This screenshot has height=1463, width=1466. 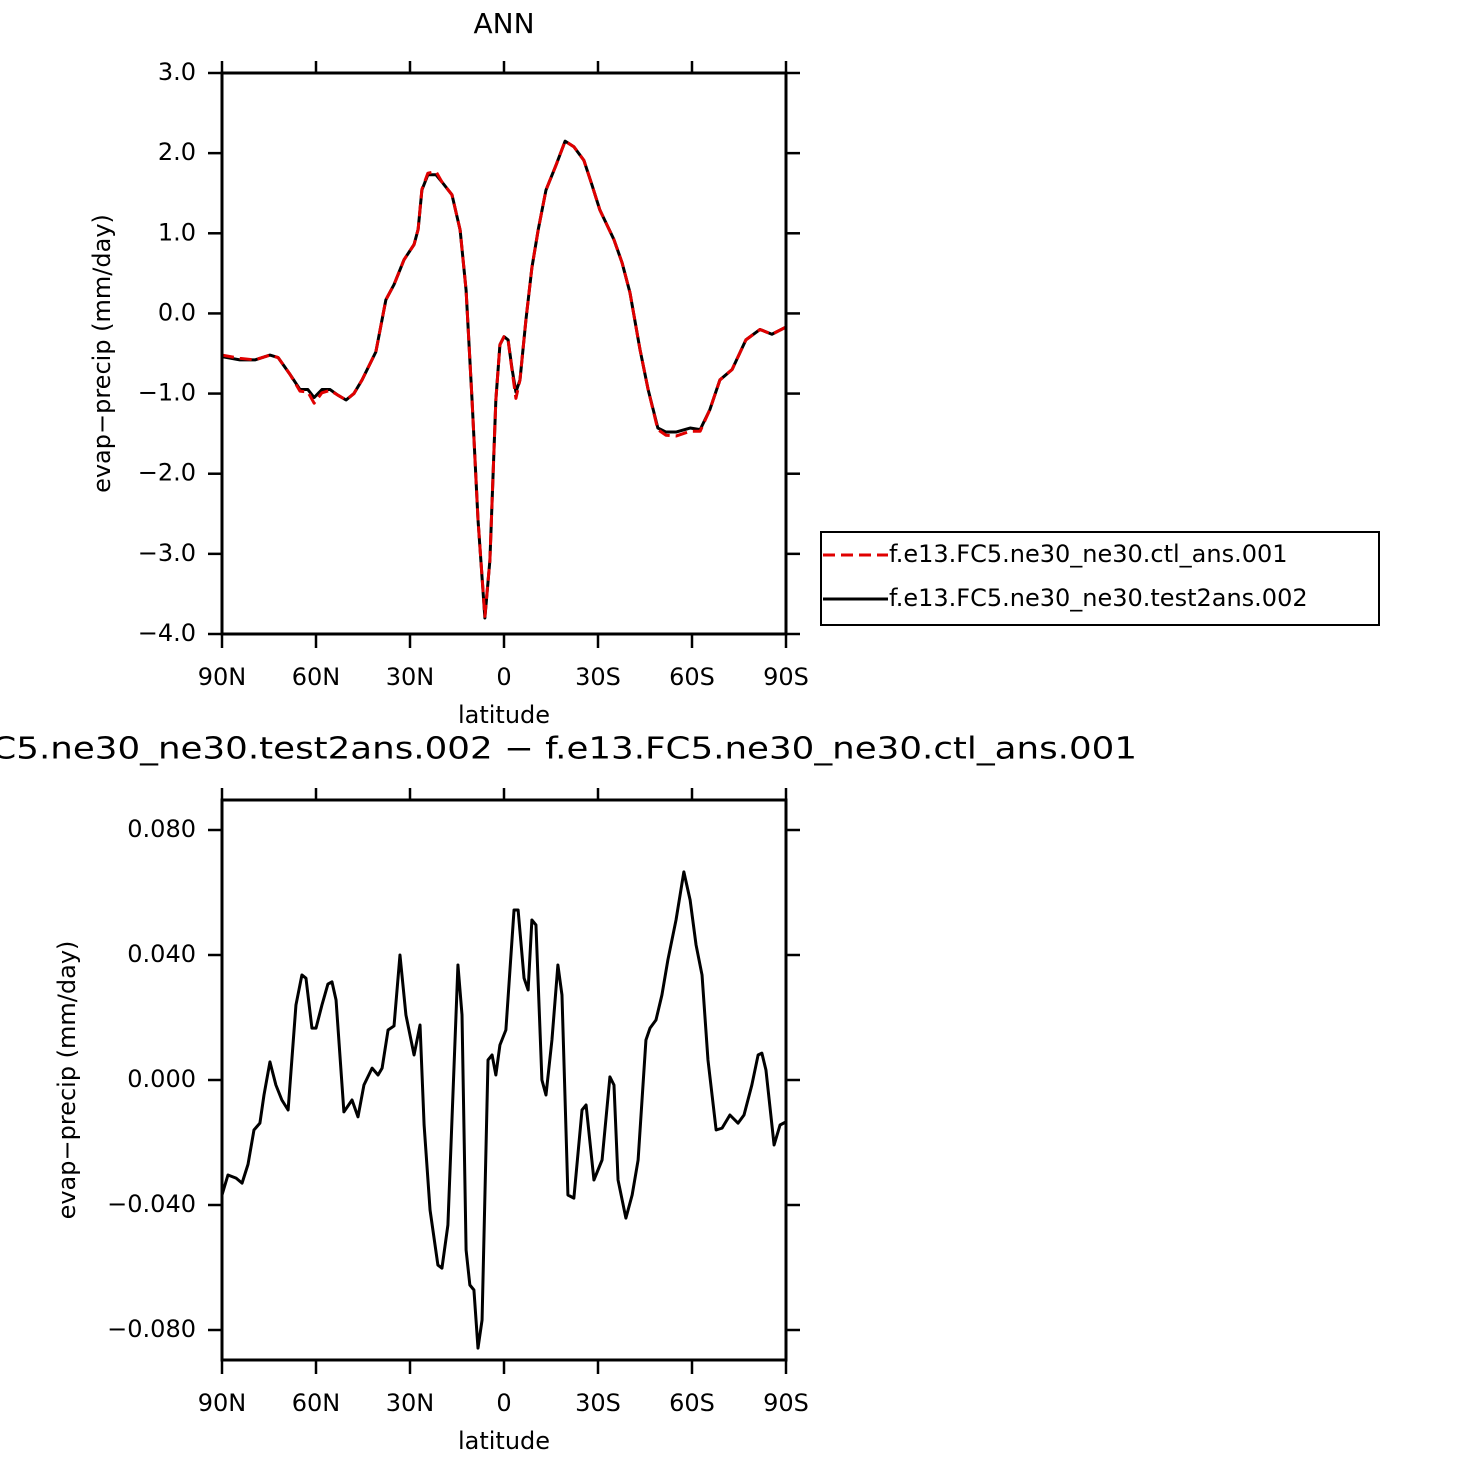 I want to click on legend-box, so click(x=1100, y=578).